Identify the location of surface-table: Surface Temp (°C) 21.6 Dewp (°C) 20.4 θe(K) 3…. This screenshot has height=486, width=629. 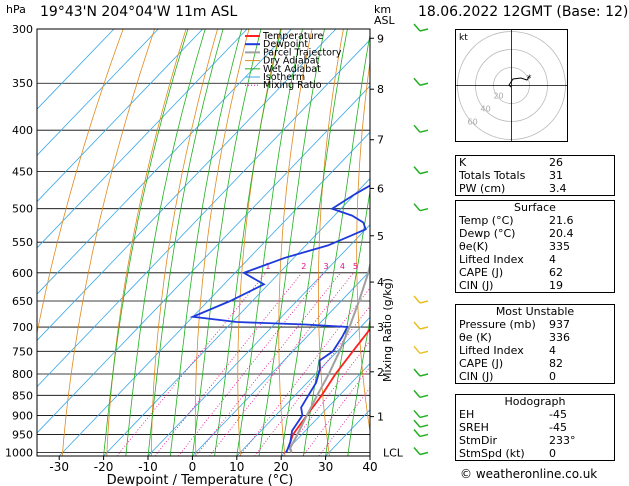
(535, 246).